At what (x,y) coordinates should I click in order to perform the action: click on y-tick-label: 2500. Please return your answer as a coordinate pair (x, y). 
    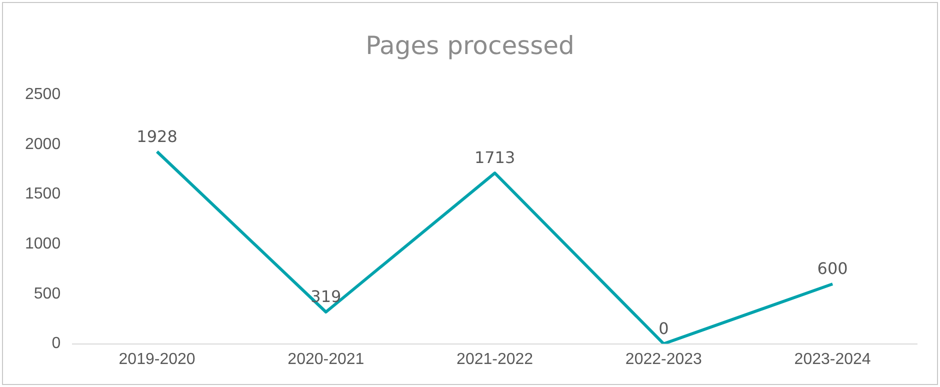
    Looking at the image, I should click on (43, 95).